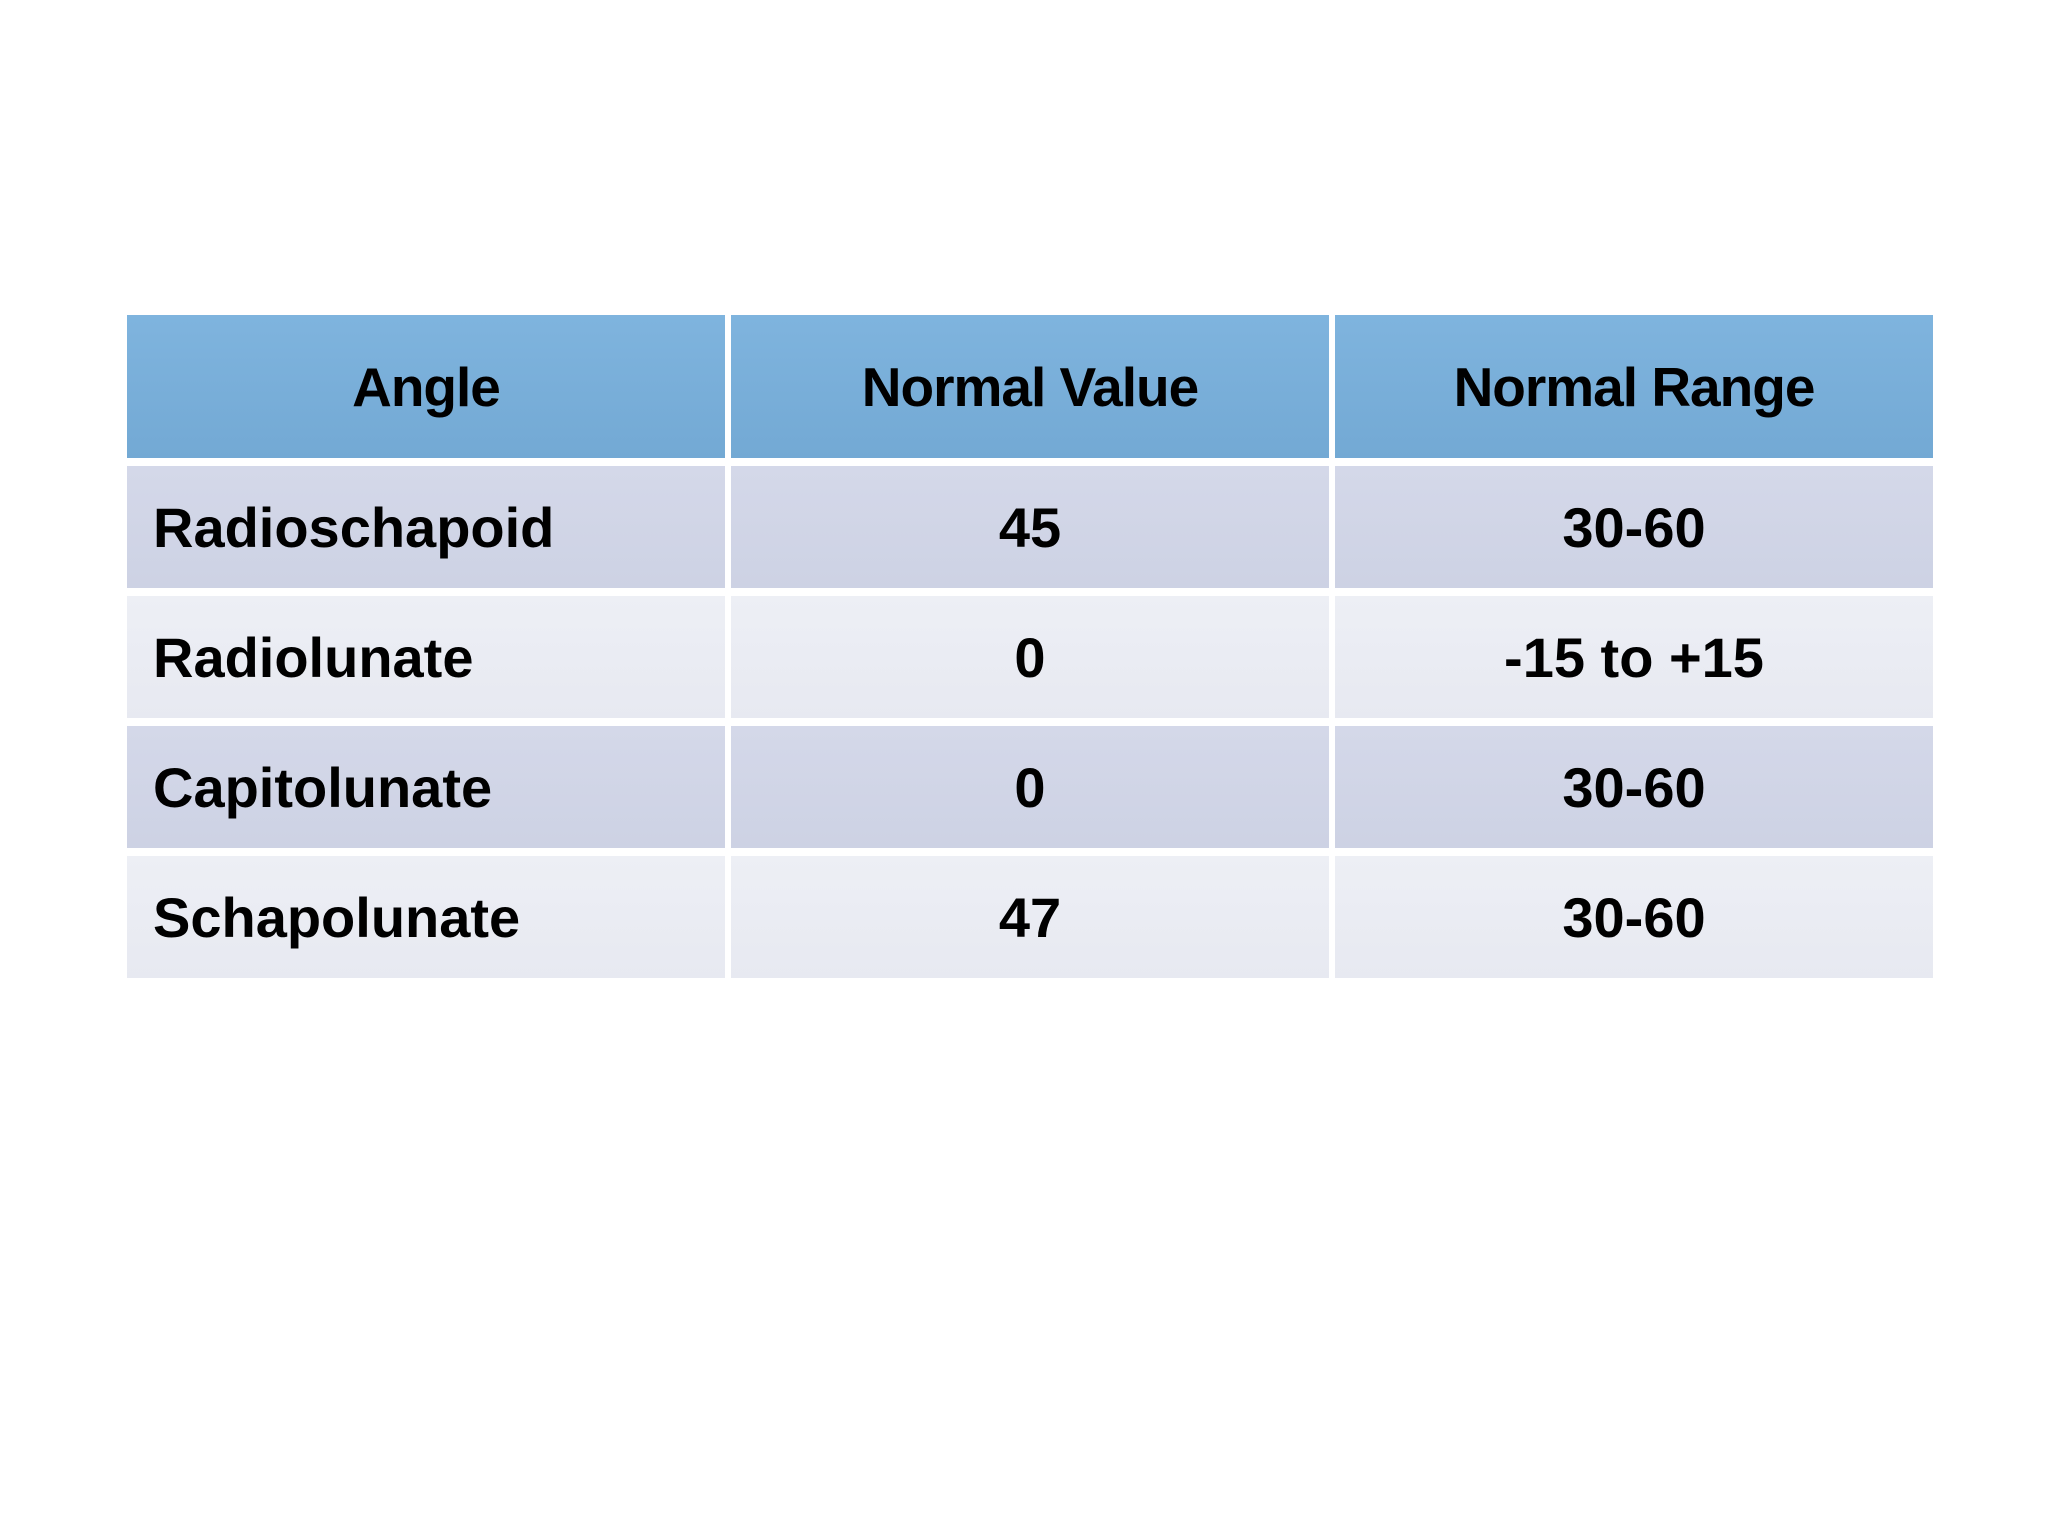  I want to click on table-row-2-angle: Radiolunate, so click(426, 657).